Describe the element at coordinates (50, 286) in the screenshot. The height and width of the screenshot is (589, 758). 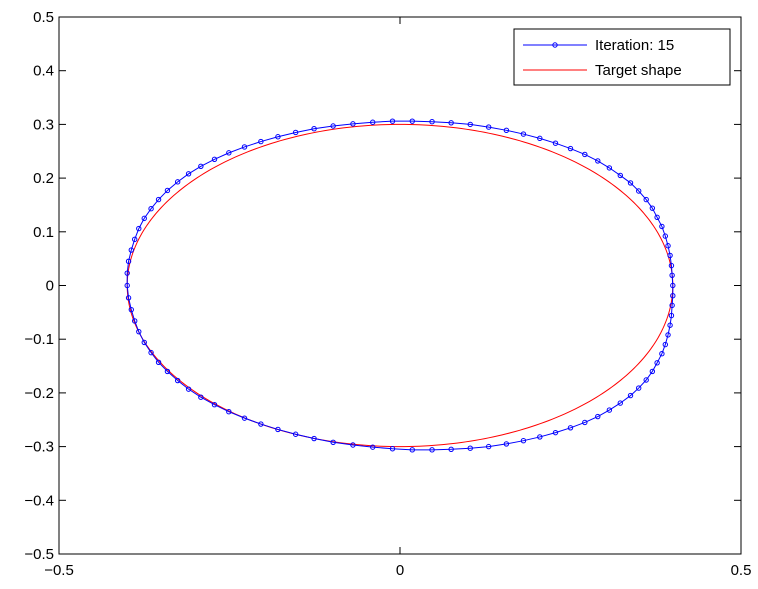
I see `y-tick-label: 0` at that location.